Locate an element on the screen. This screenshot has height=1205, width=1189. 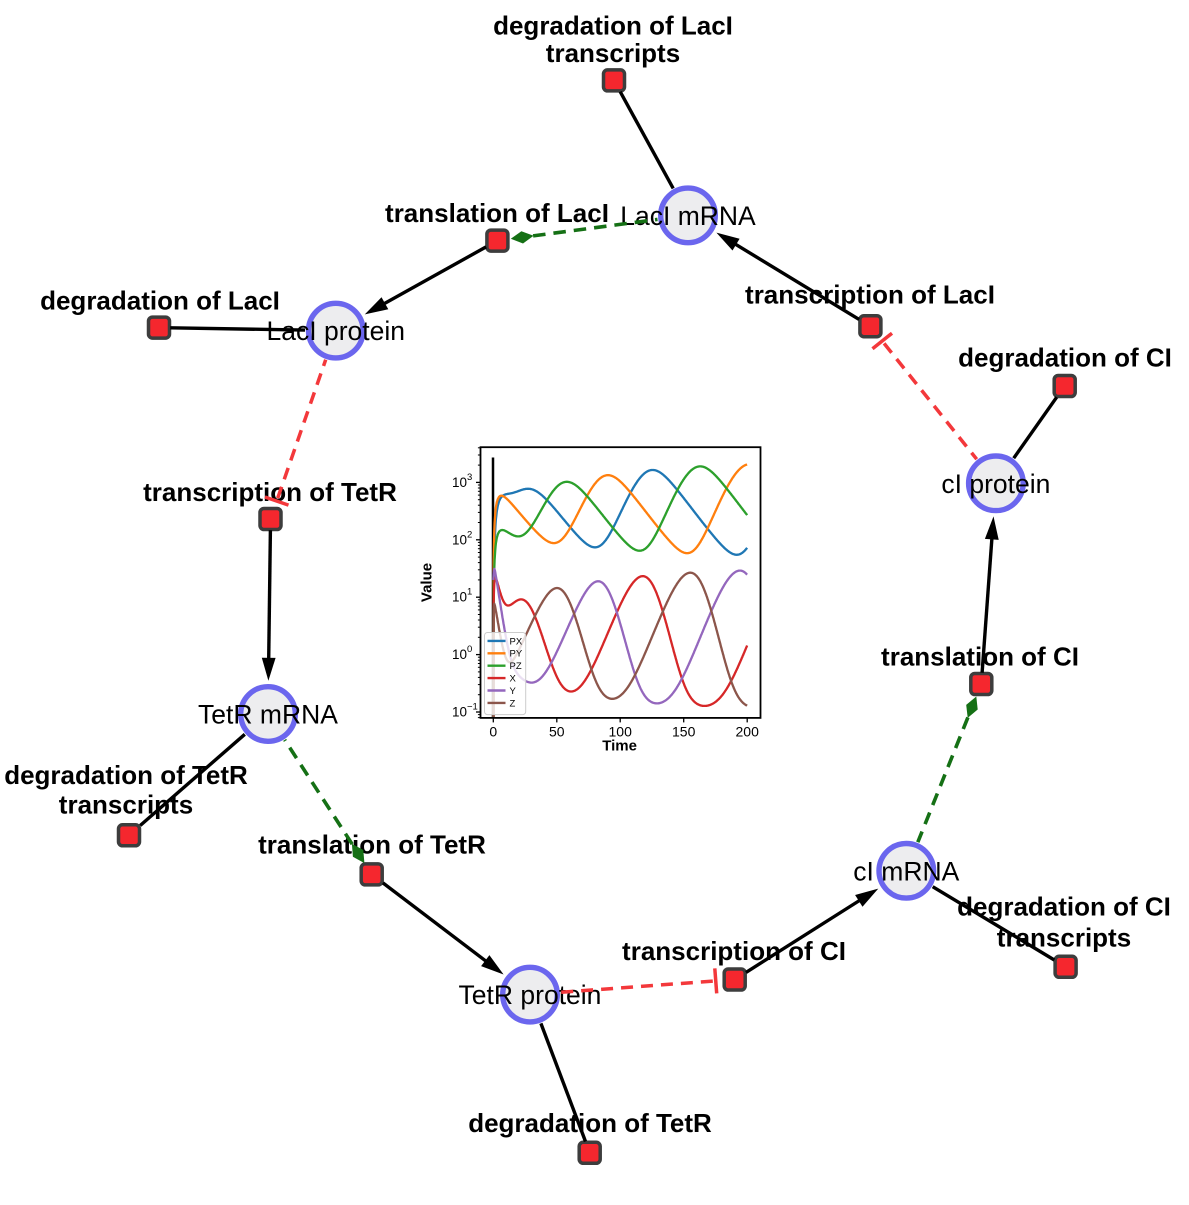
svg-text: PY is located at coordinates (516, 654).